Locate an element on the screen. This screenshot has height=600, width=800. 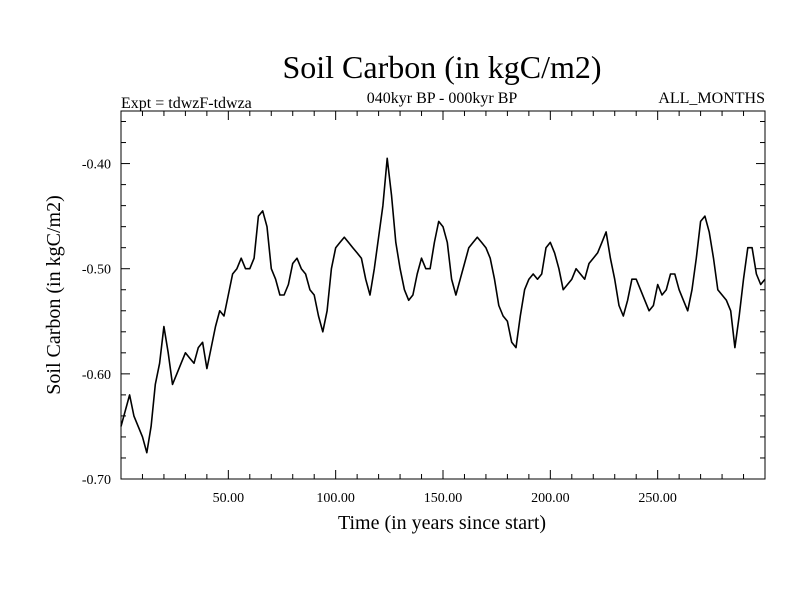
x-tick-label: 150.00 is located at coordinates (443, 498).